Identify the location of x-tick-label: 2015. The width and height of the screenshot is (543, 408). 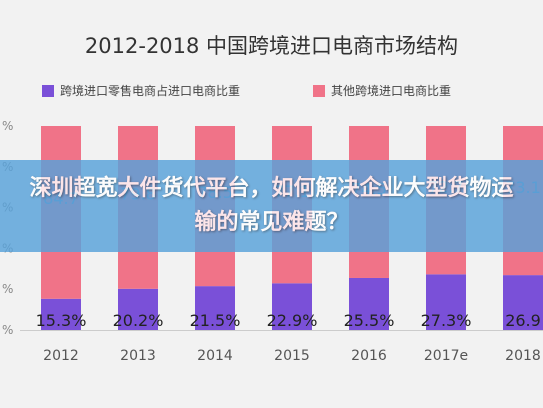
(292, 356).